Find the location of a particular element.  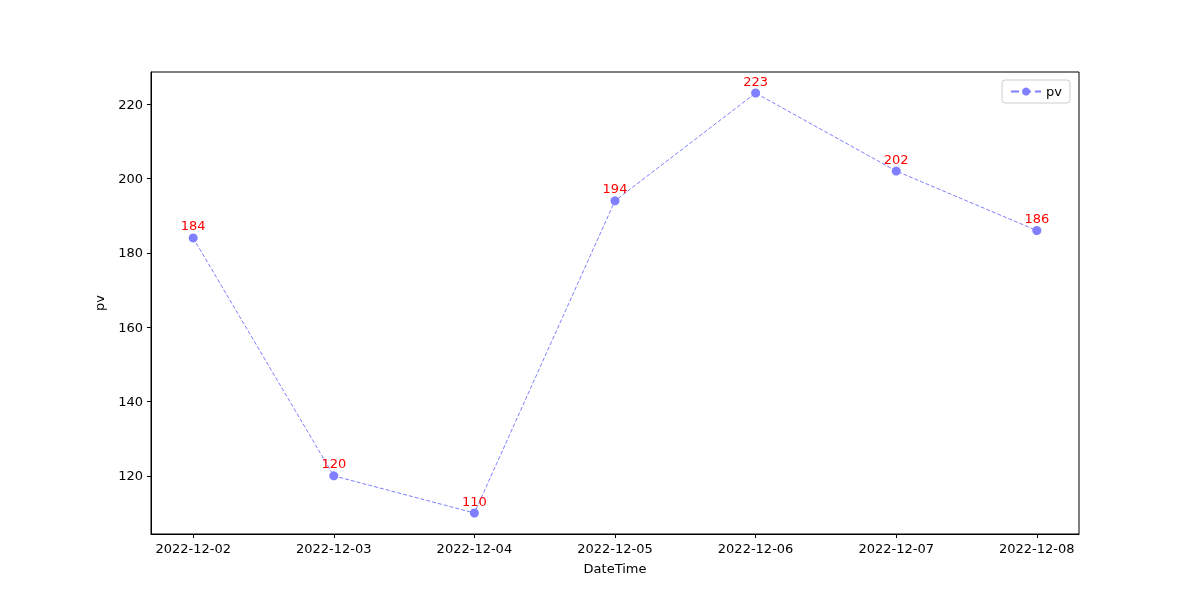

data-label: 194 is located at coordinates (615, 189).